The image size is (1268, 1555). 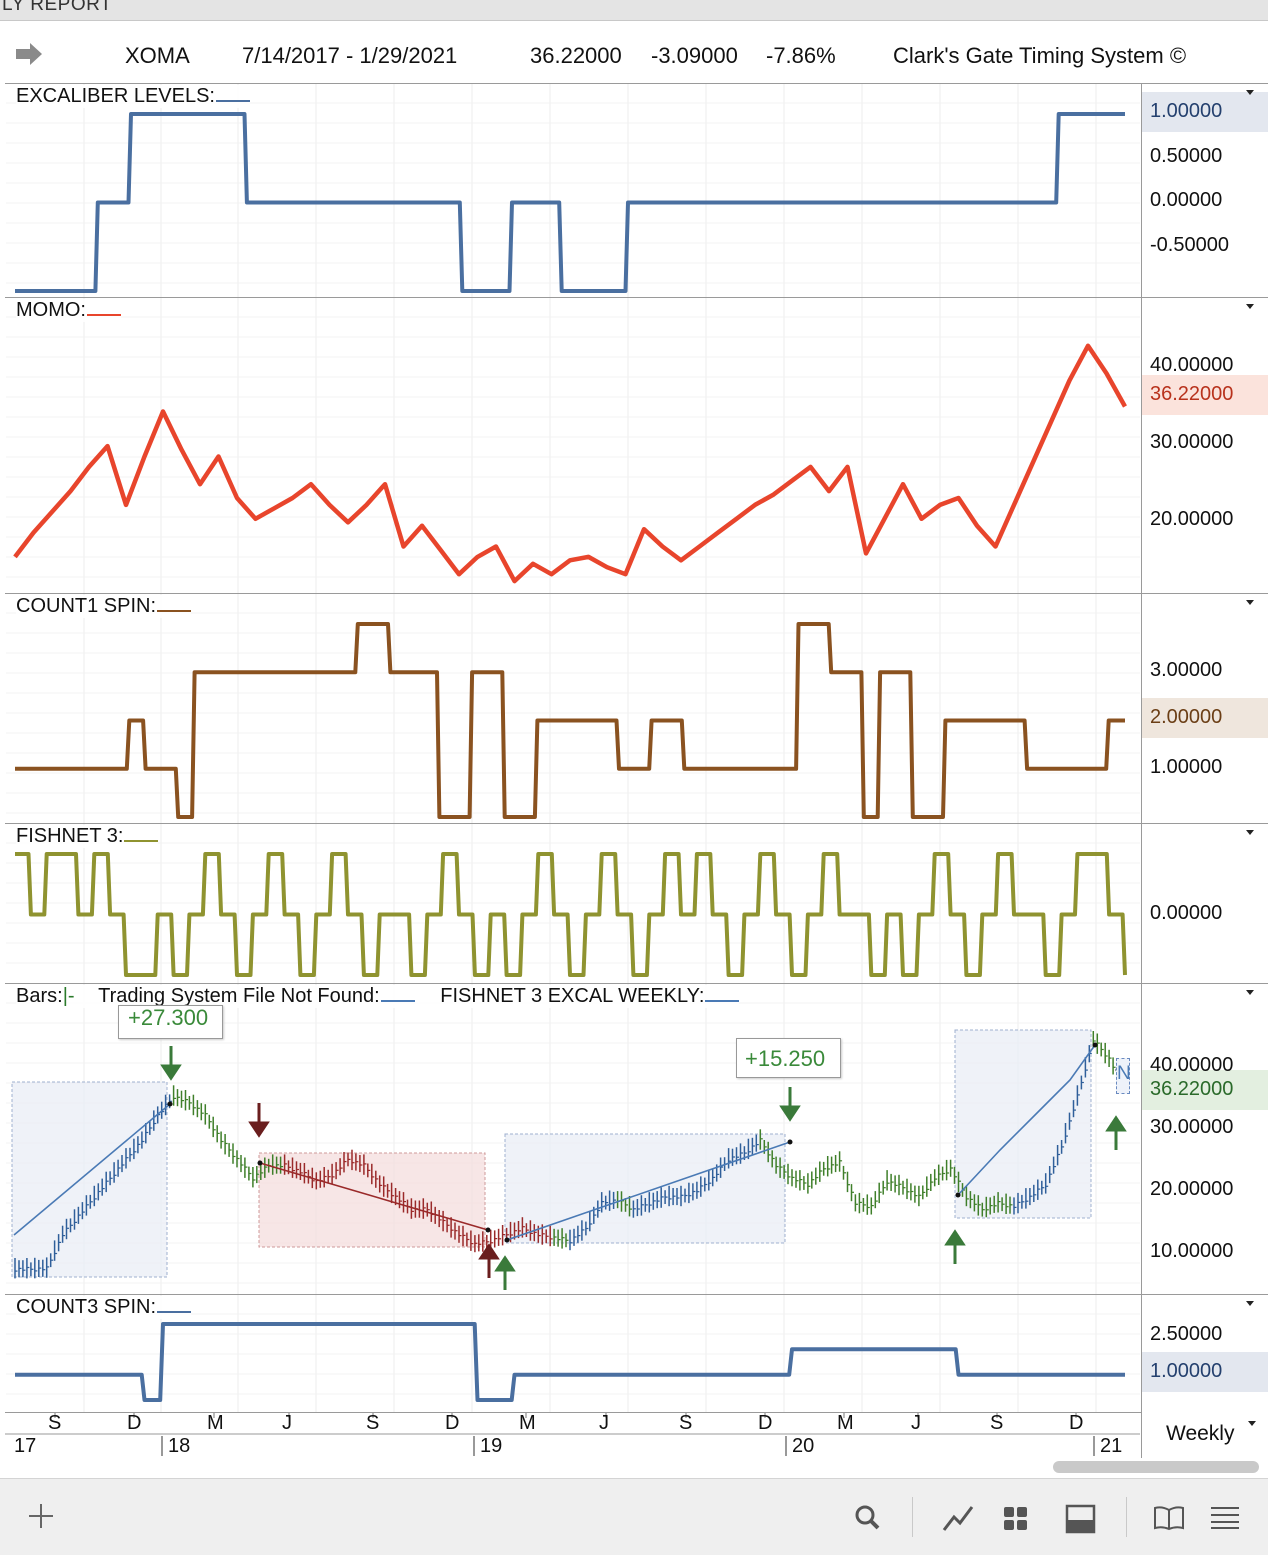 What do you see at coordinates (25, 1446) in the screenshot?
I see `year-label: 17` at bounding box center [25, 1446].